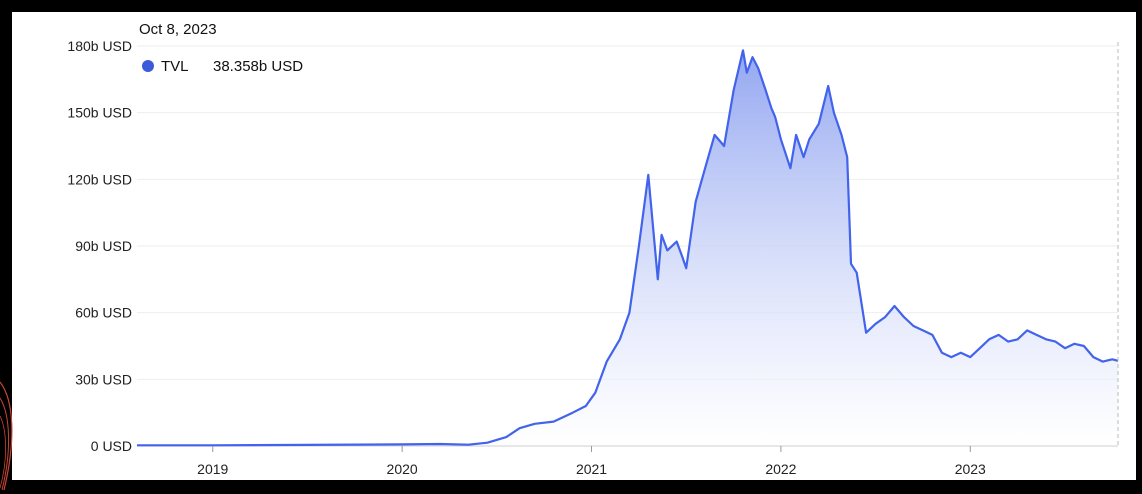 Image resolution: width=1142 pixels, height=494 pixels. I want to click on y-tick-label: 150b USD, so click(99, 113).